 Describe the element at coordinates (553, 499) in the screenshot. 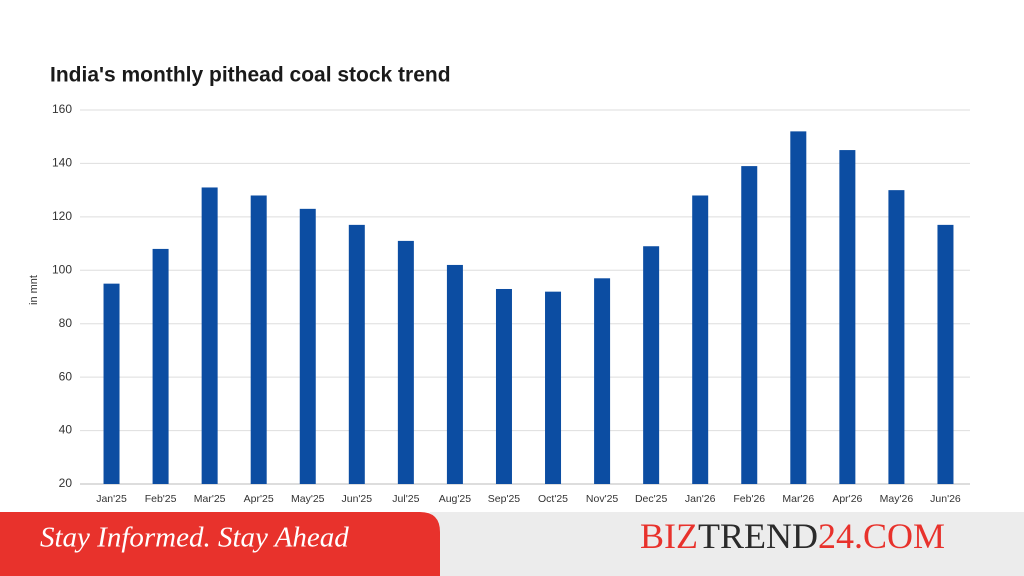

I see `x-tick-label: Oct'25` at that location.